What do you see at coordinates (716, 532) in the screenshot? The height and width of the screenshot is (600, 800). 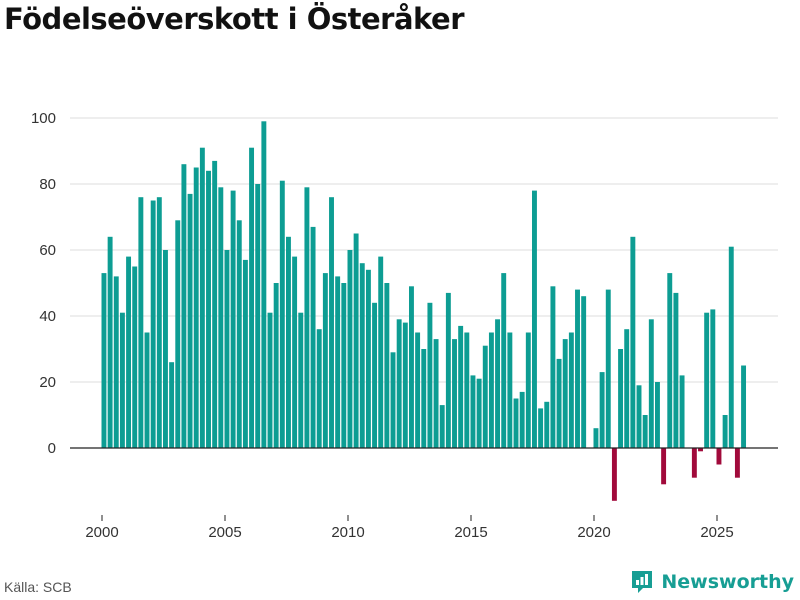 I see `x-tick-label-2025: 2025` at bounding box center [716, 532].